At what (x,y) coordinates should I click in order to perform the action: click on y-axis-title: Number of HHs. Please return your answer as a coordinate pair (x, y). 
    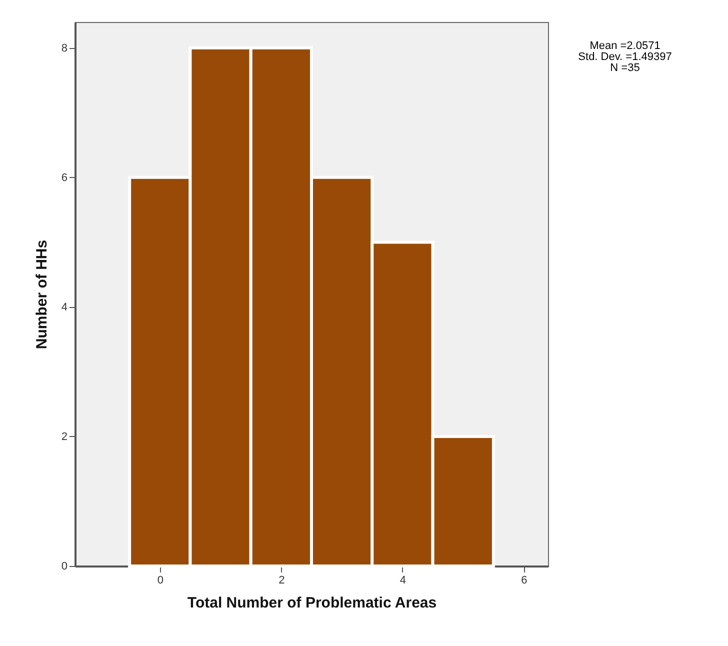
    Looking at the image, I should click on (41, 295).